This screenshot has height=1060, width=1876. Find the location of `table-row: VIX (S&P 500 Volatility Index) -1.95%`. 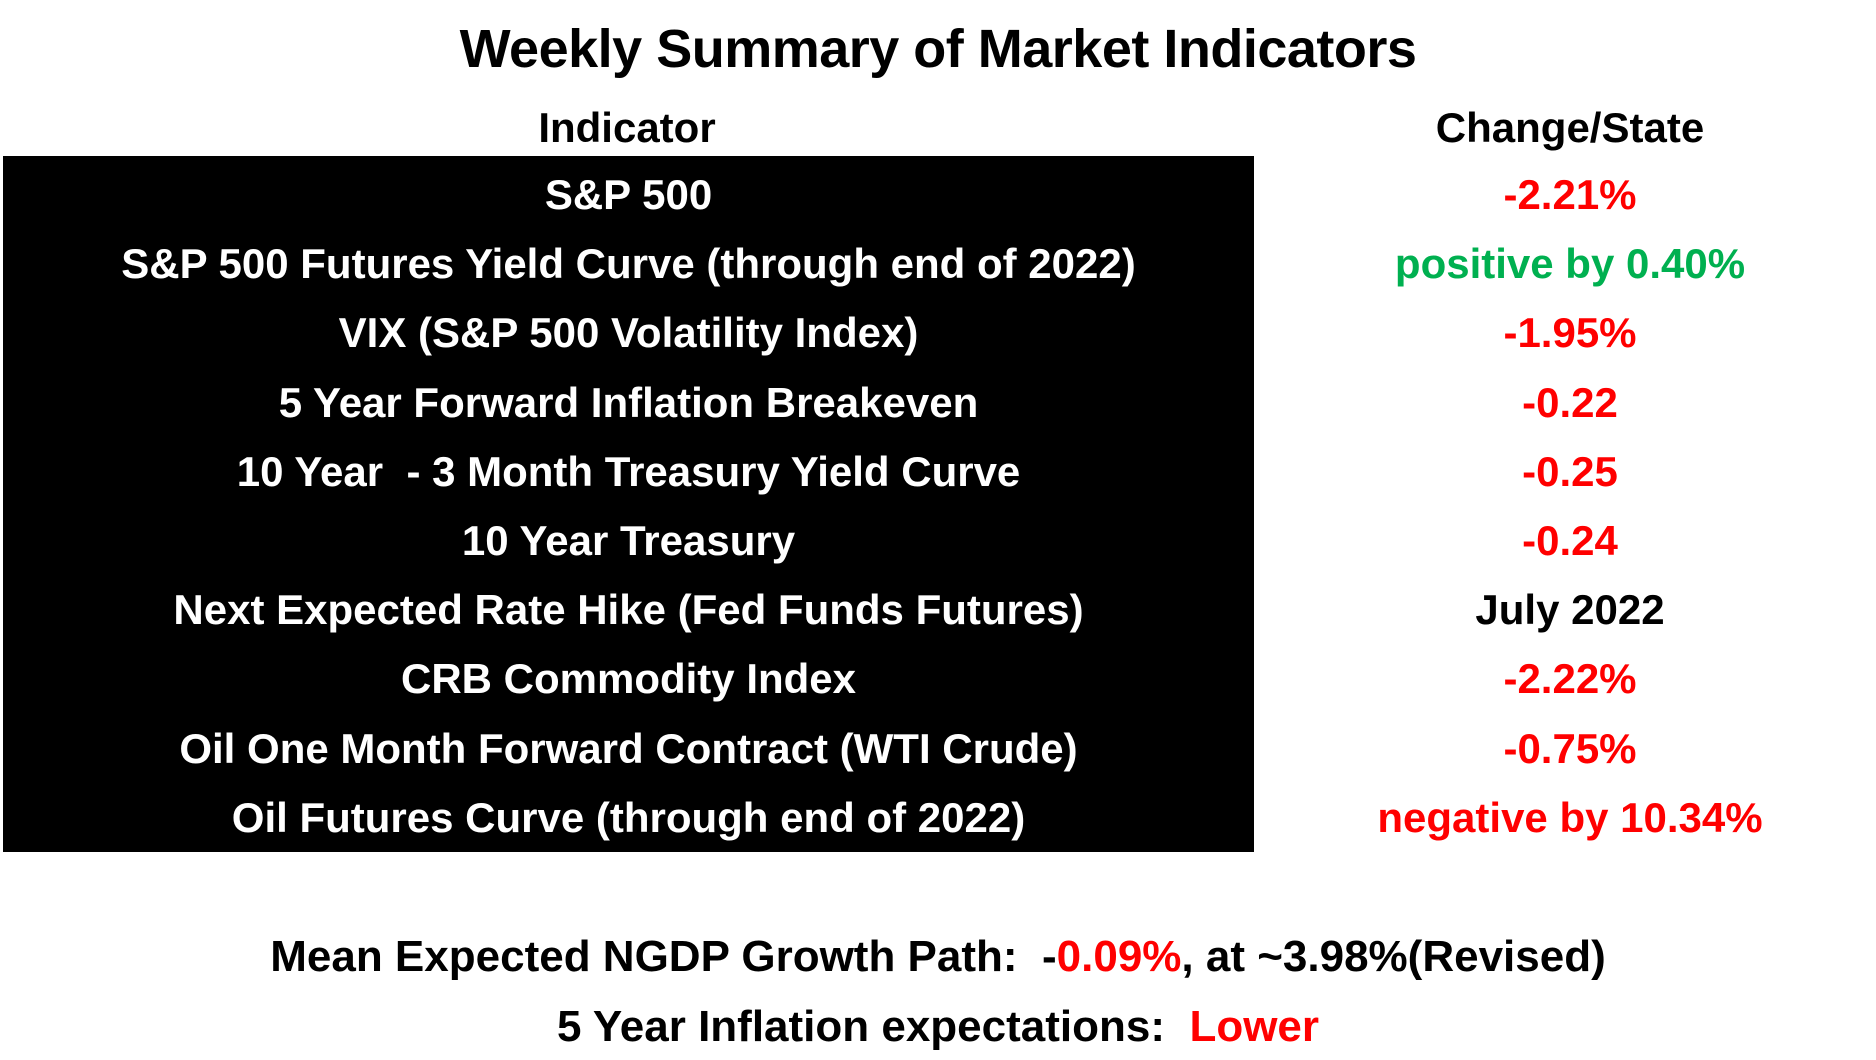

table-row: VIX (S&P 500 Volatility Index) -1.95% is located at coordinates (938, 332).